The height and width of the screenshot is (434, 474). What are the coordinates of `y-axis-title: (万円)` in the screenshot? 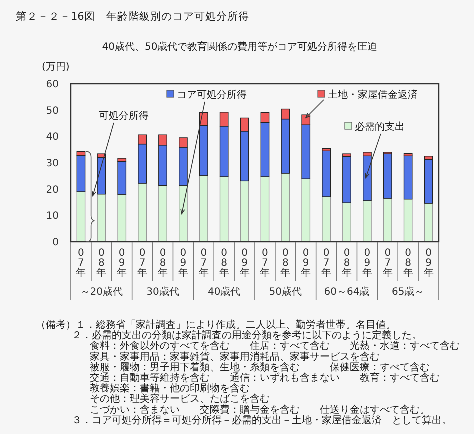 It's located at (56, 67).